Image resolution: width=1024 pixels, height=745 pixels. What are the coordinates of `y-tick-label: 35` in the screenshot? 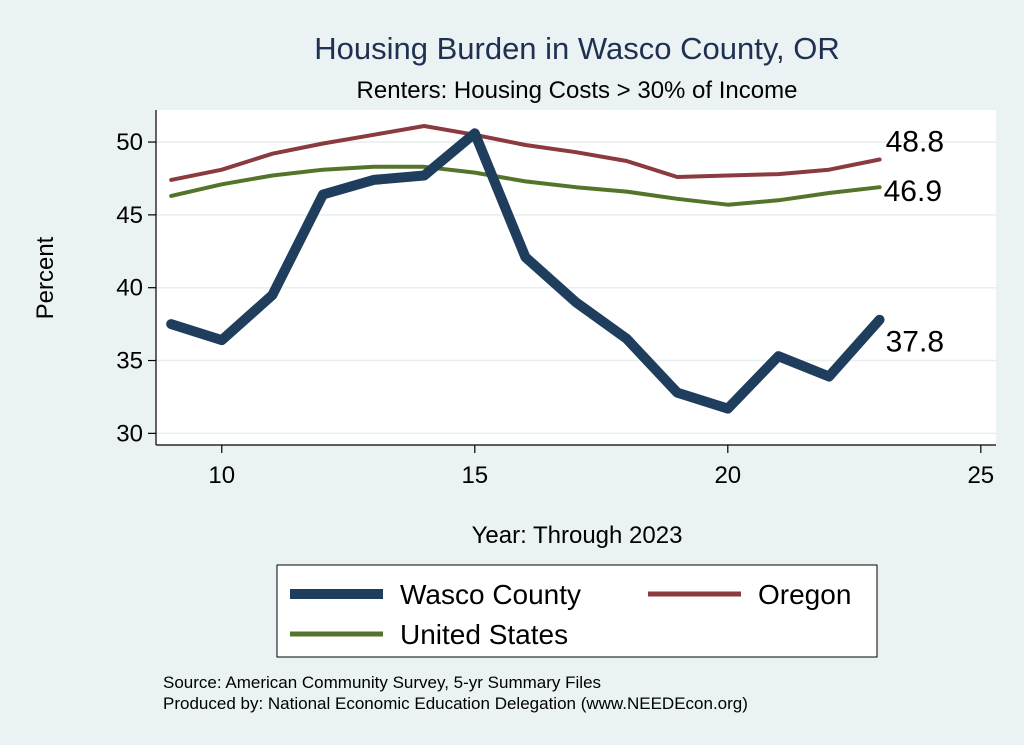 It's located at (129, 361).